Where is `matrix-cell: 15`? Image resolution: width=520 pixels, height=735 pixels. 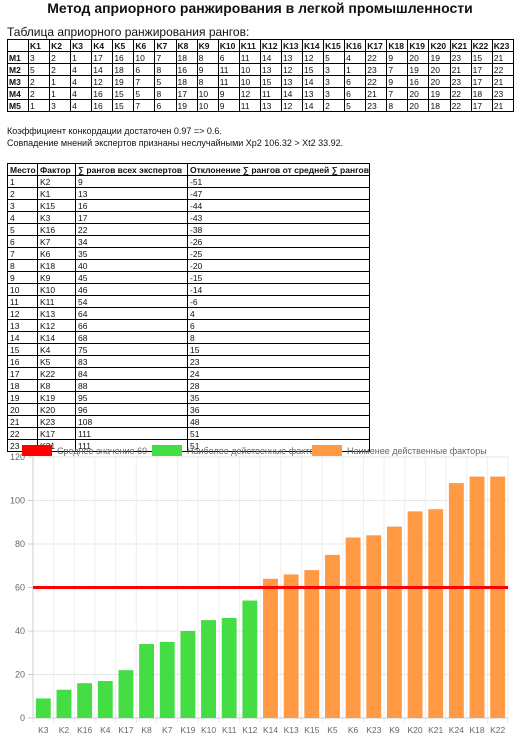 matrix-cell: 15 is located at coordinates (313, 69).